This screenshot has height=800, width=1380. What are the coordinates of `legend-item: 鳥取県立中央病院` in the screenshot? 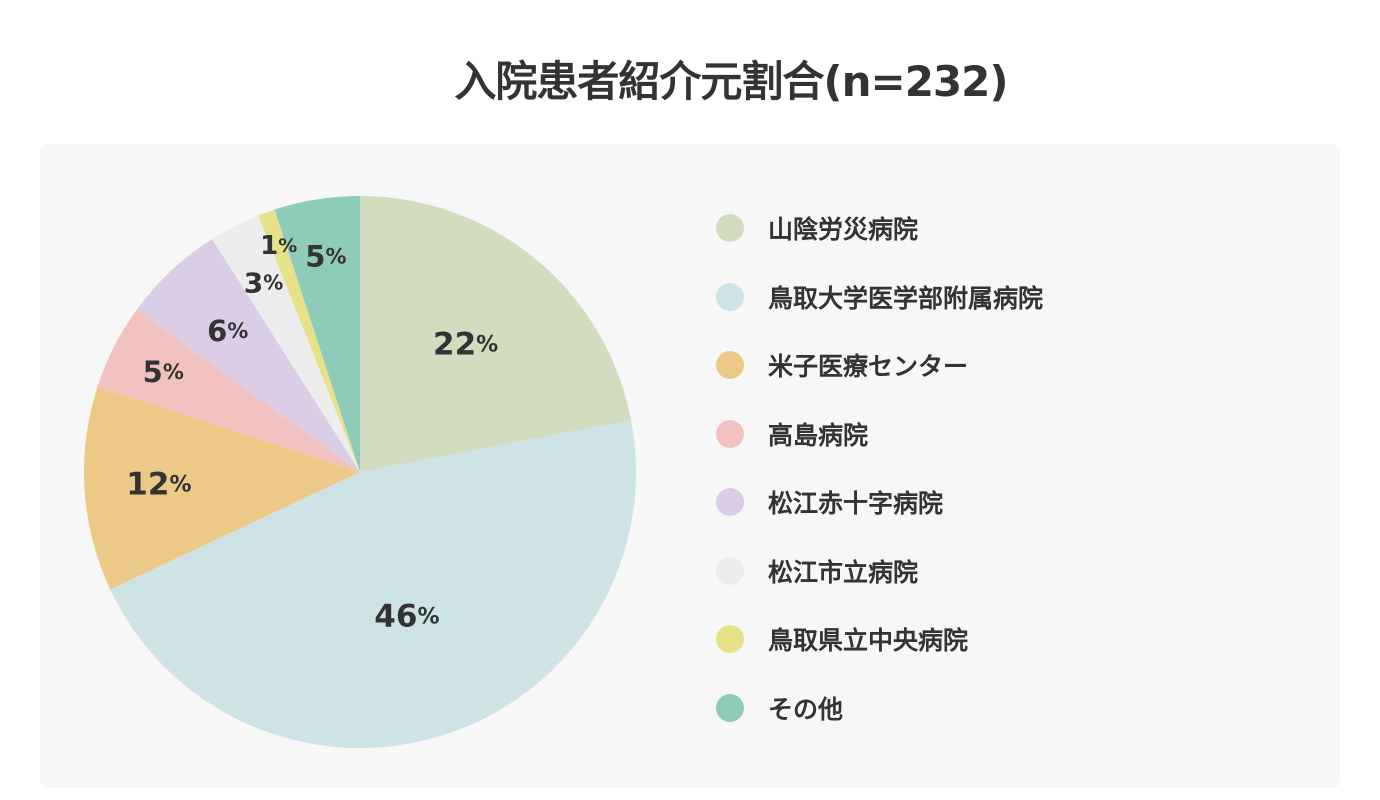 It's located at (879, 639).